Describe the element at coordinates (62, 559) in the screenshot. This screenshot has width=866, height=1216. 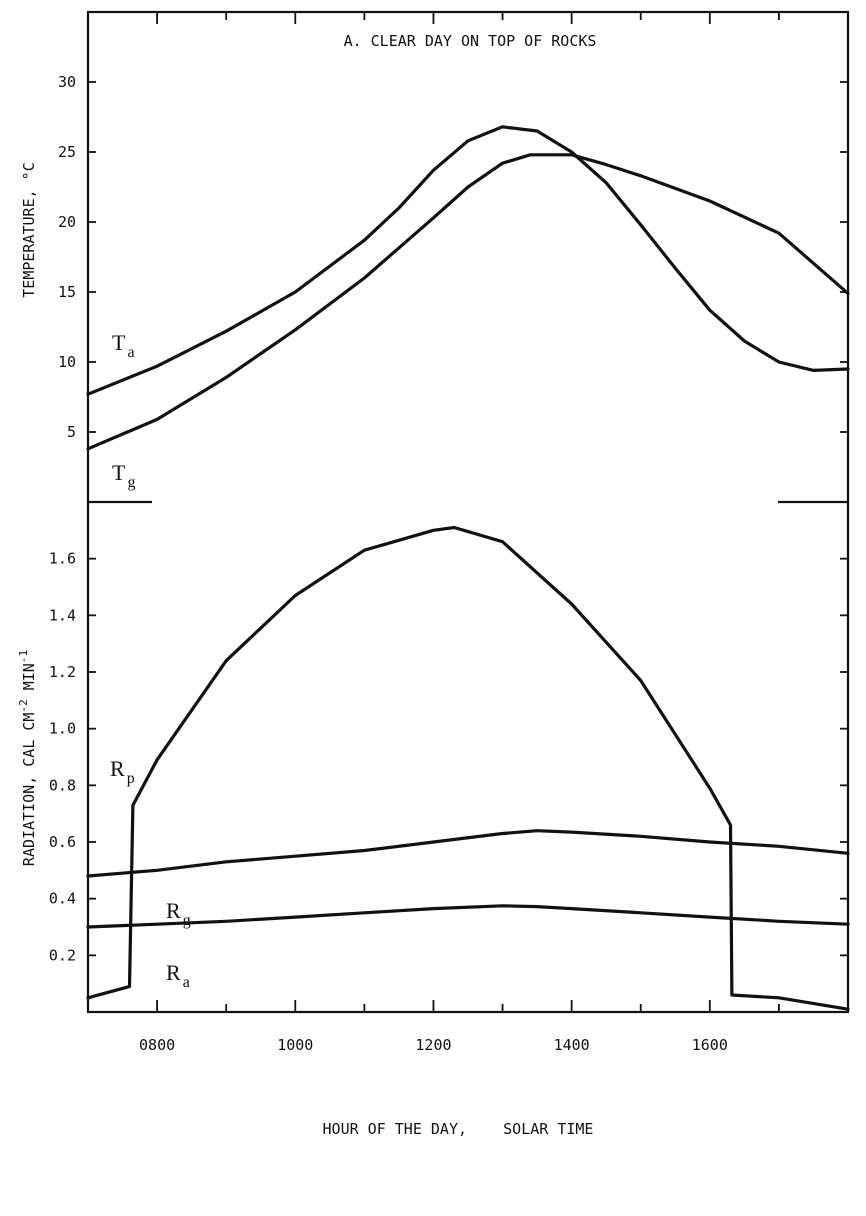
I see `rad-tick-label: 1.6` at that location.